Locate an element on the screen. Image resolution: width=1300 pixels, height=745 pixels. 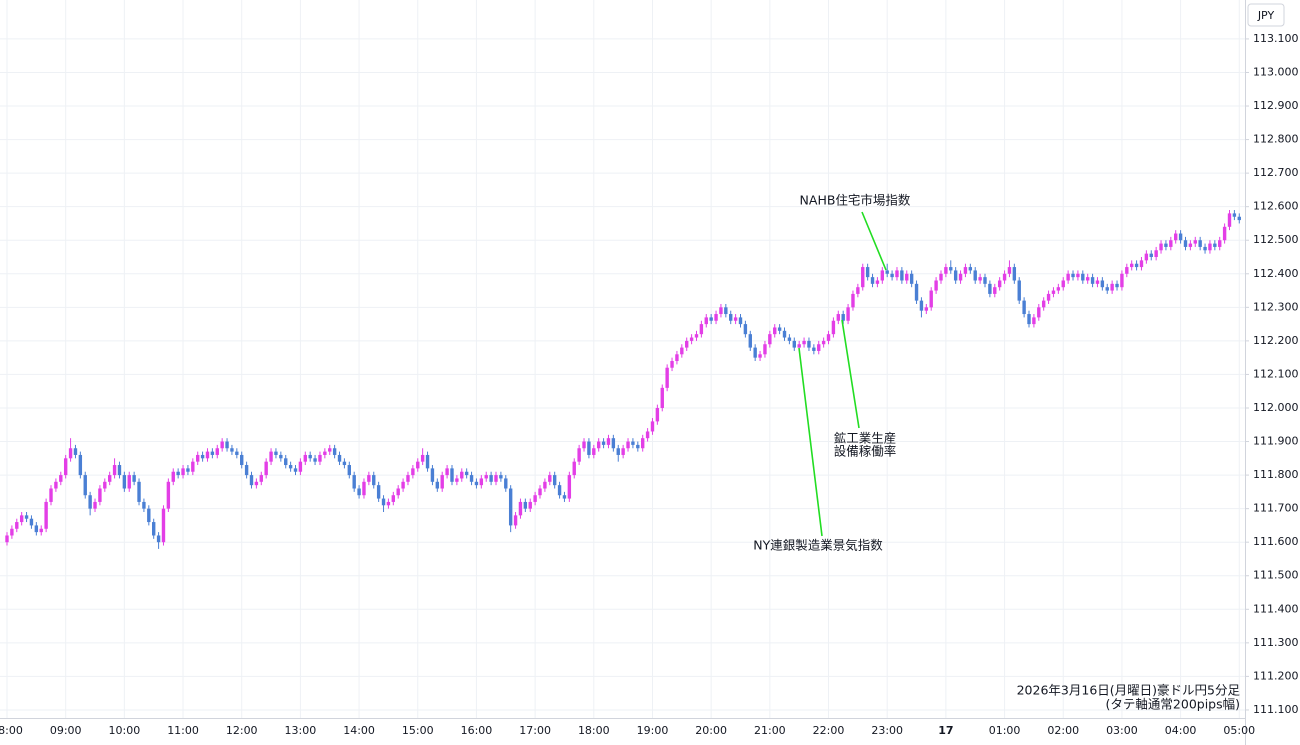
x-tick-label: 11:00 is located at coordinates (183, 730).